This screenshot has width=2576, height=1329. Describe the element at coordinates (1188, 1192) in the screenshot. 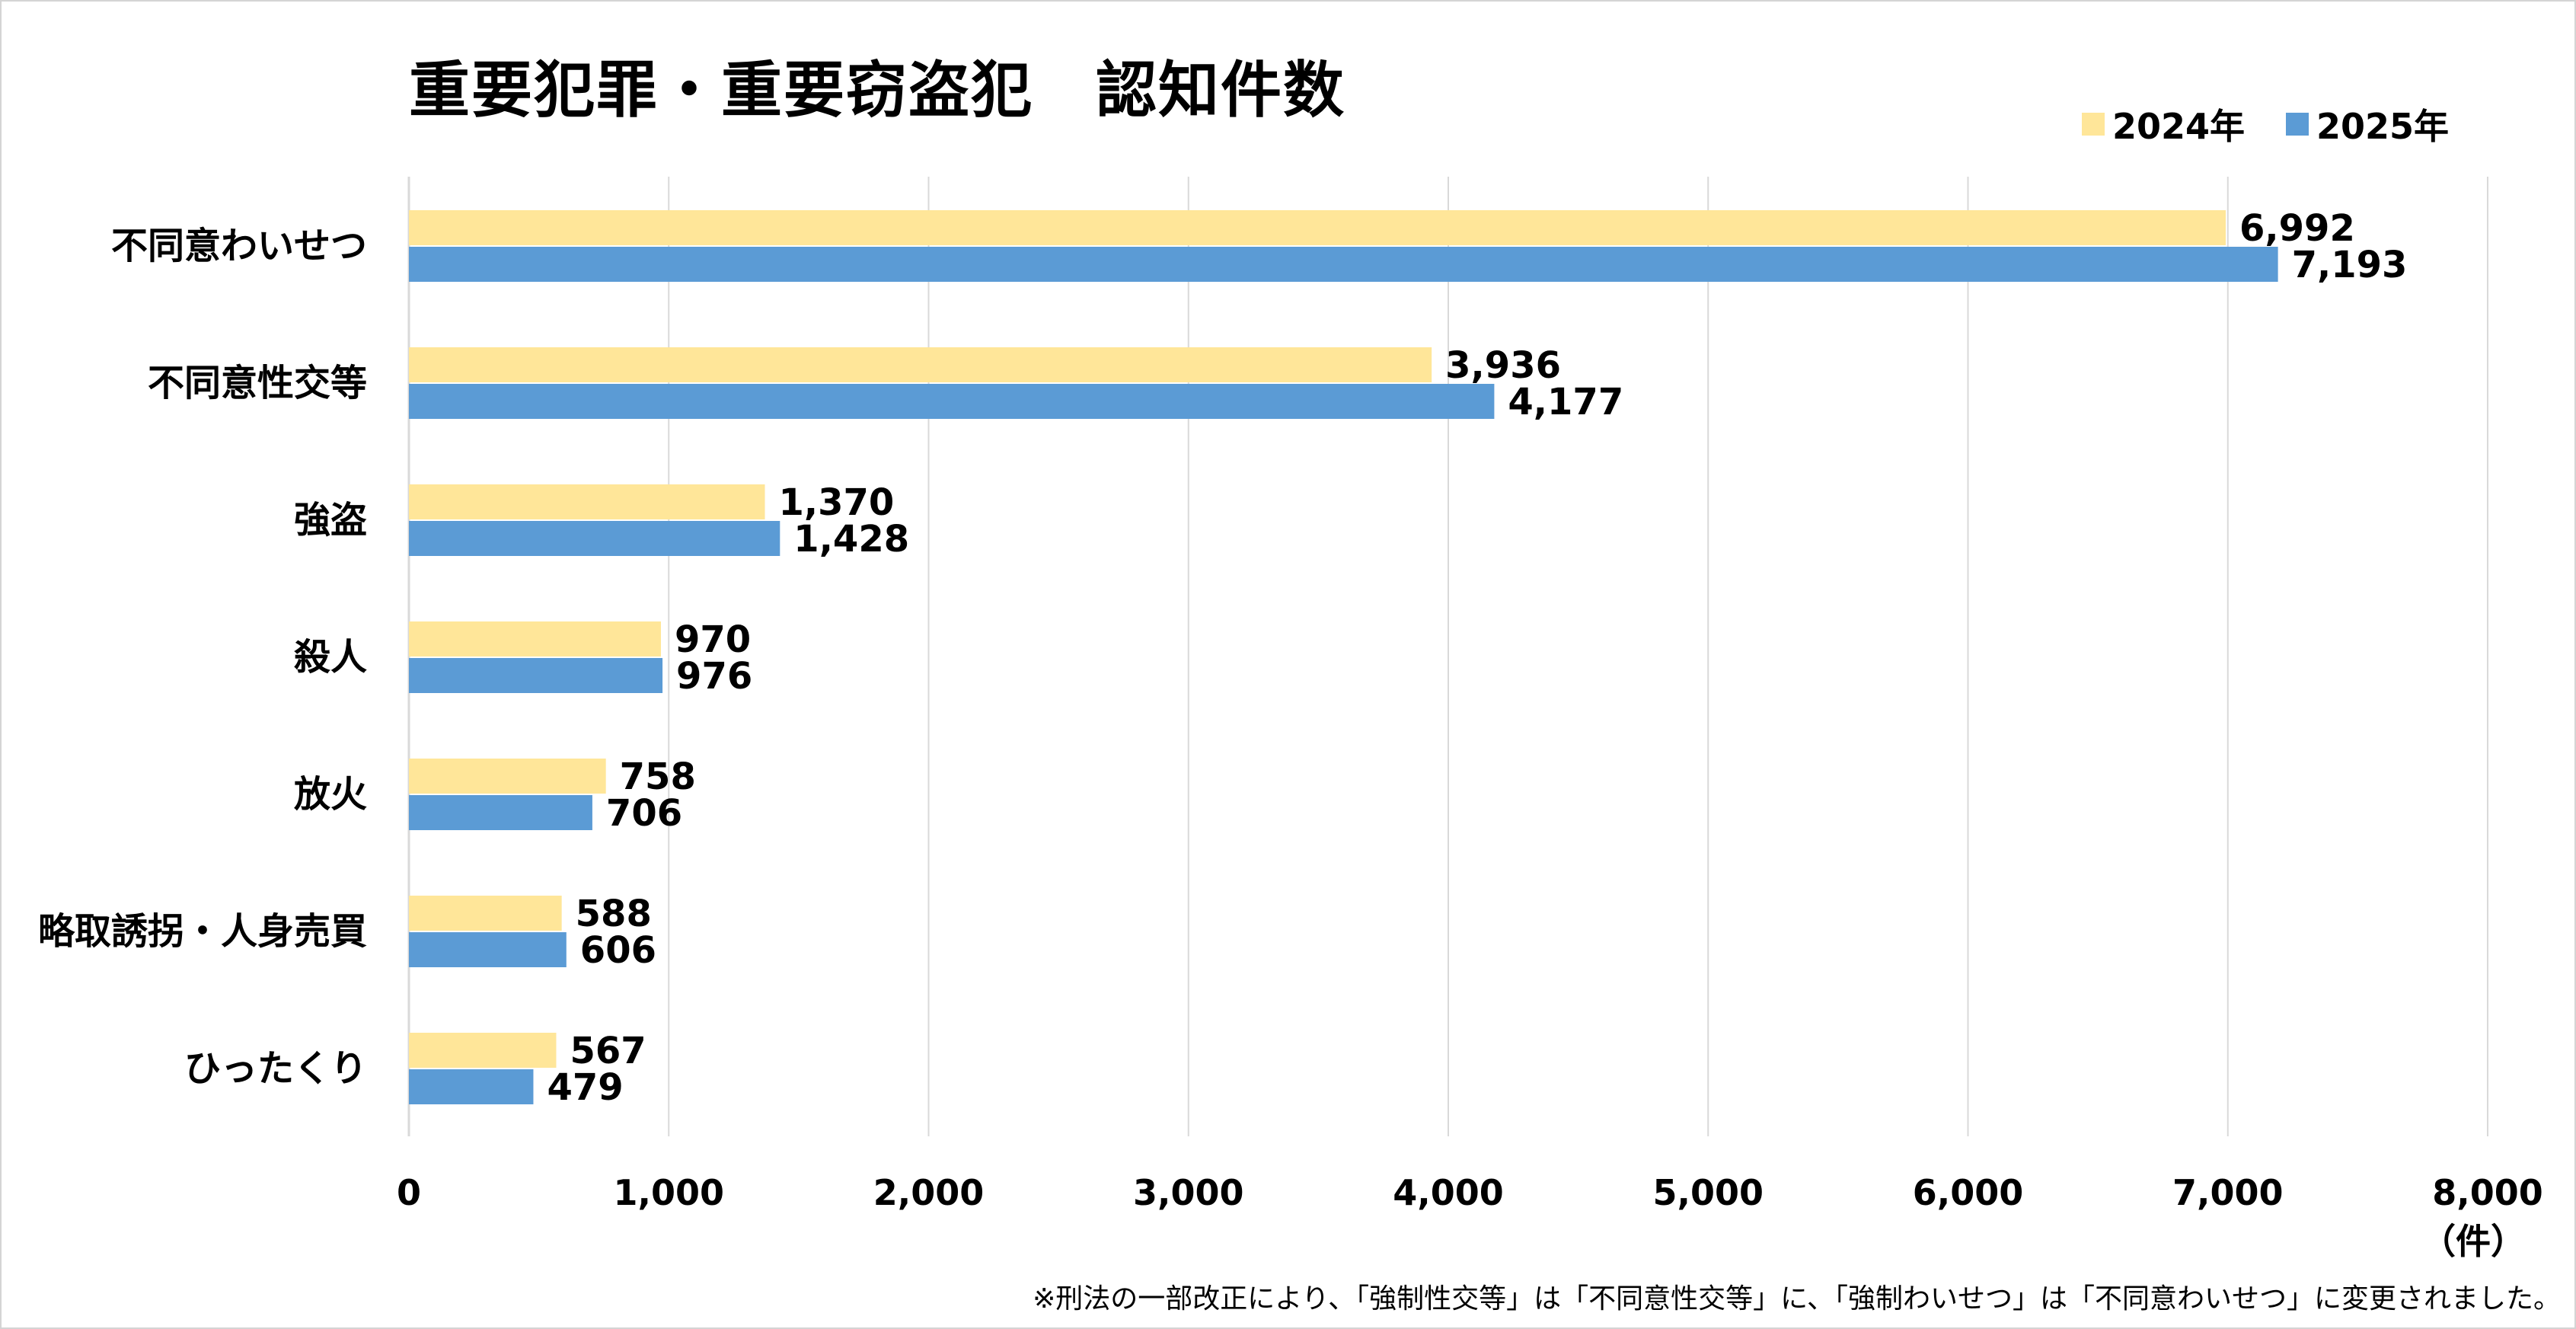

I see `x-tick-label: 3,000` at that location.